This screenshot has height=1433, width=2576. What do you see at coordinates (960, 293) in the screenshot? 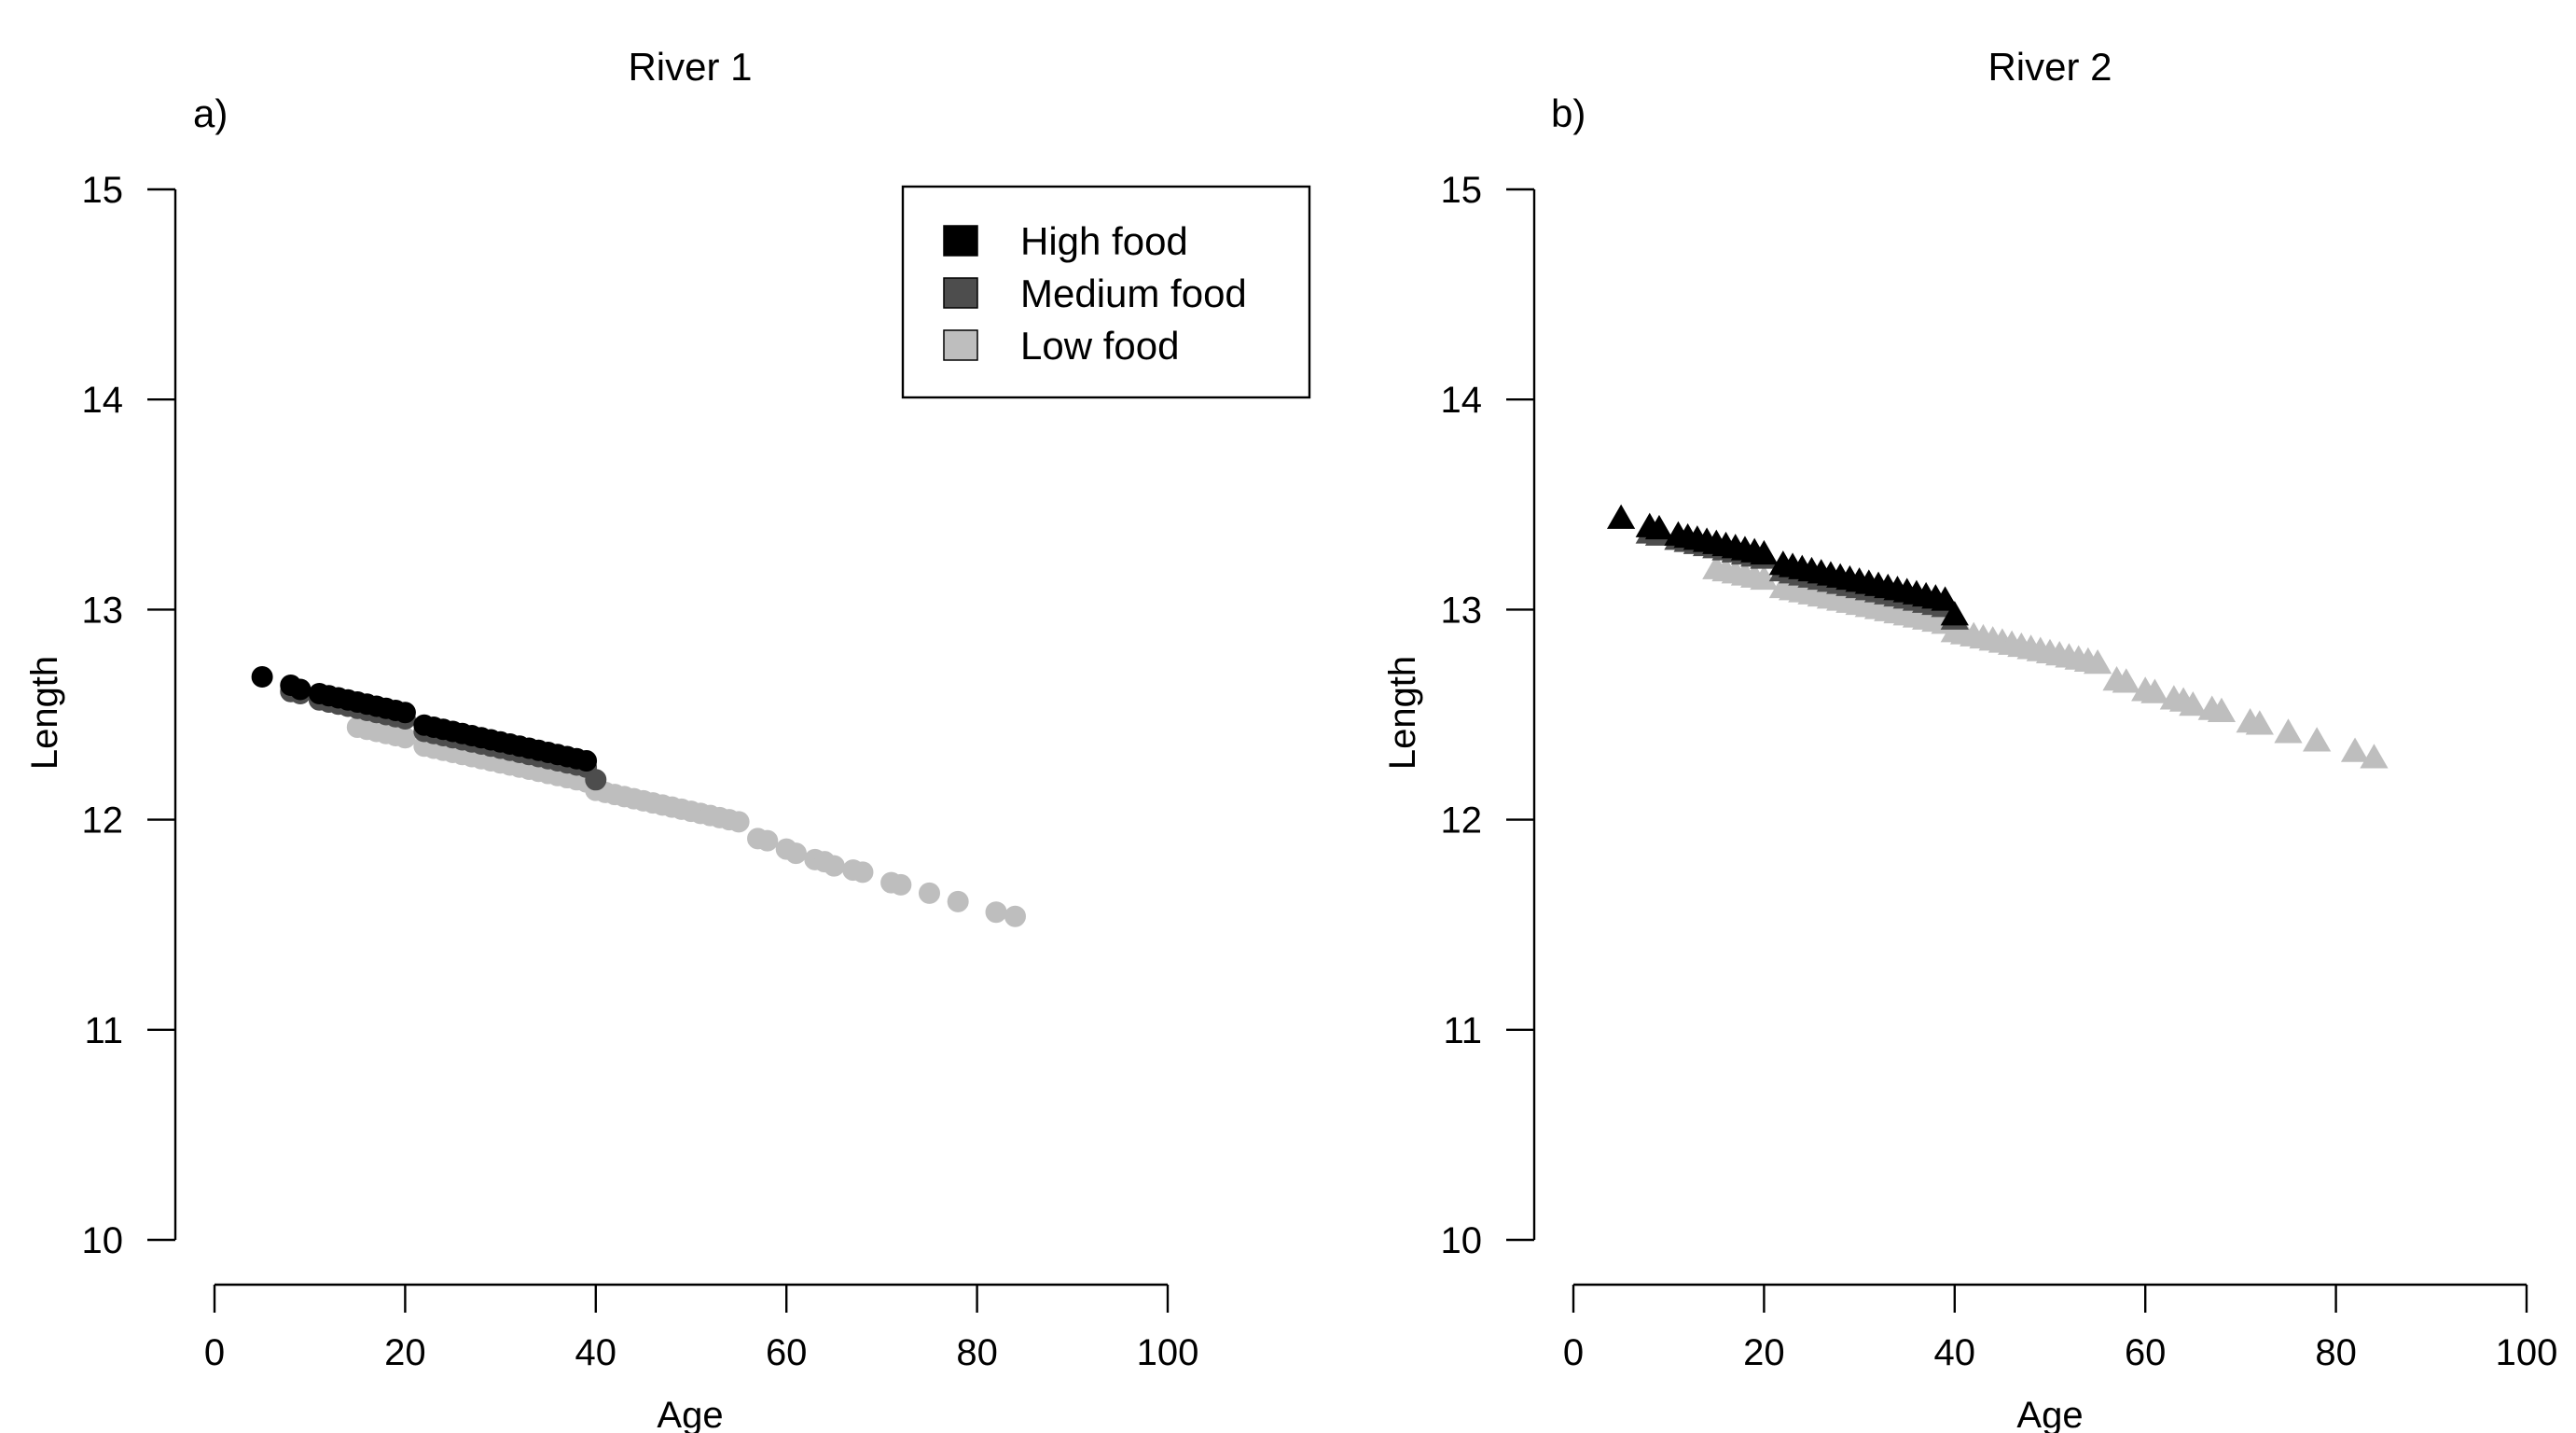
I see `legend-swatch-medium-food` at bounding box center [960, 293].